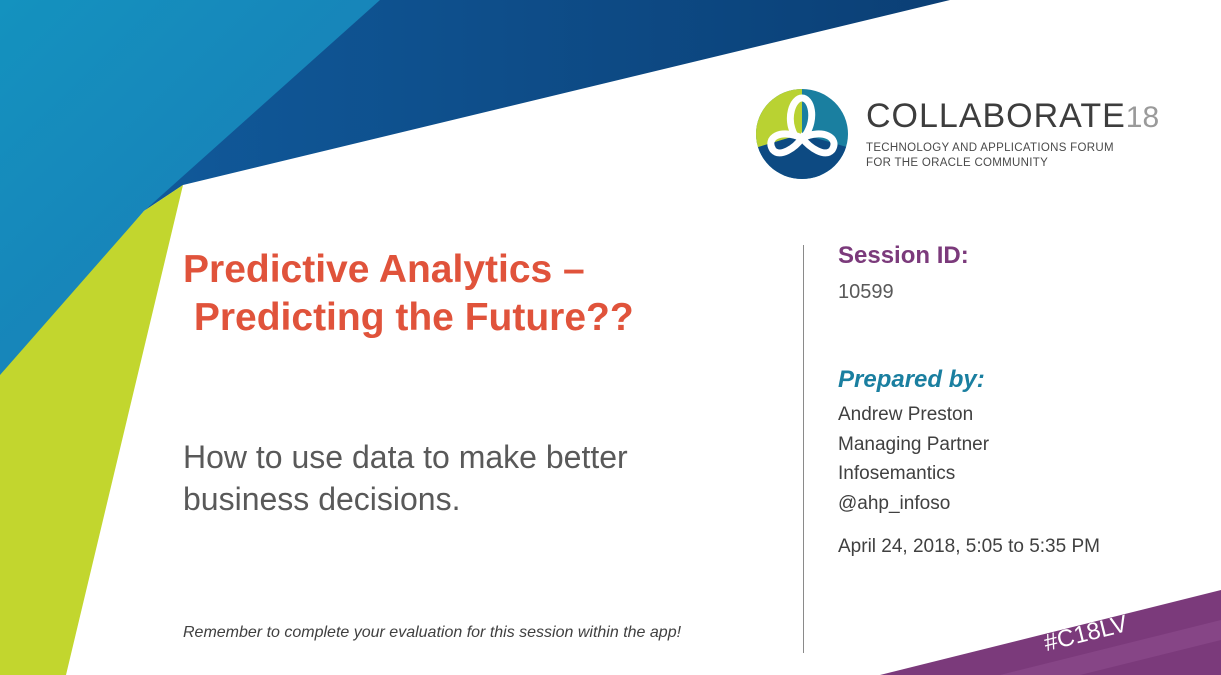  What do you see at coordinates (894, 503) in the screenshot?
I see `presenter-handle: @ahp_infoso` at bounding box center [894, 503].